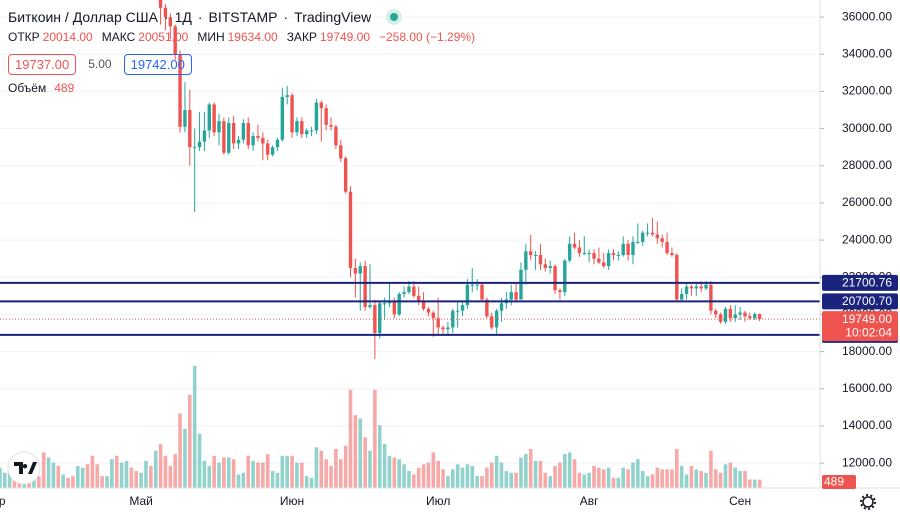 This screenshot has width=900, height=515. Describe the element at coordinates (252, 37) in the screenshot. I see `ohlc-value: 19634.00` at that location.